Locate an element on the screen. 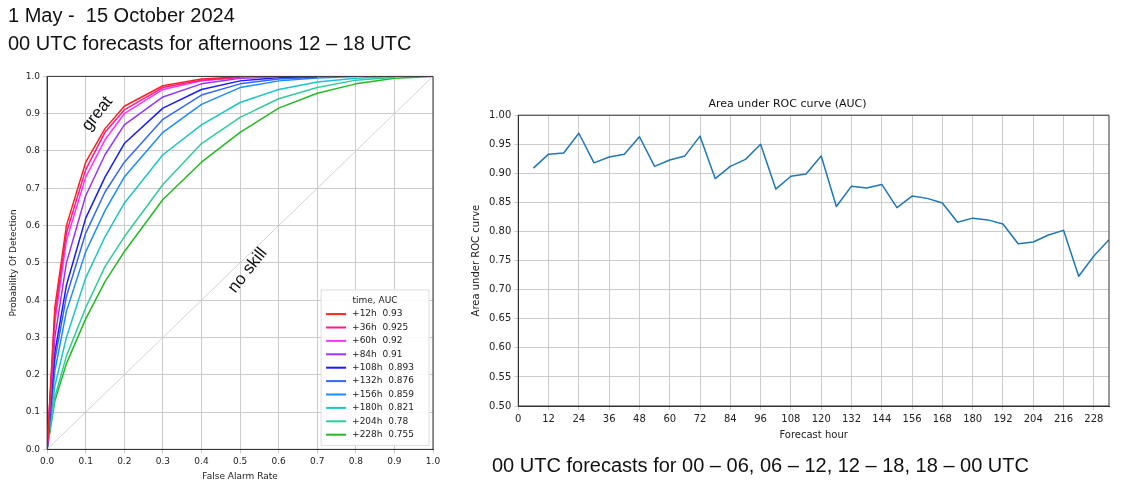 This screenshot has height=490, width=1121. x-tick-label: 204 is located at coordinates (1033, 418).